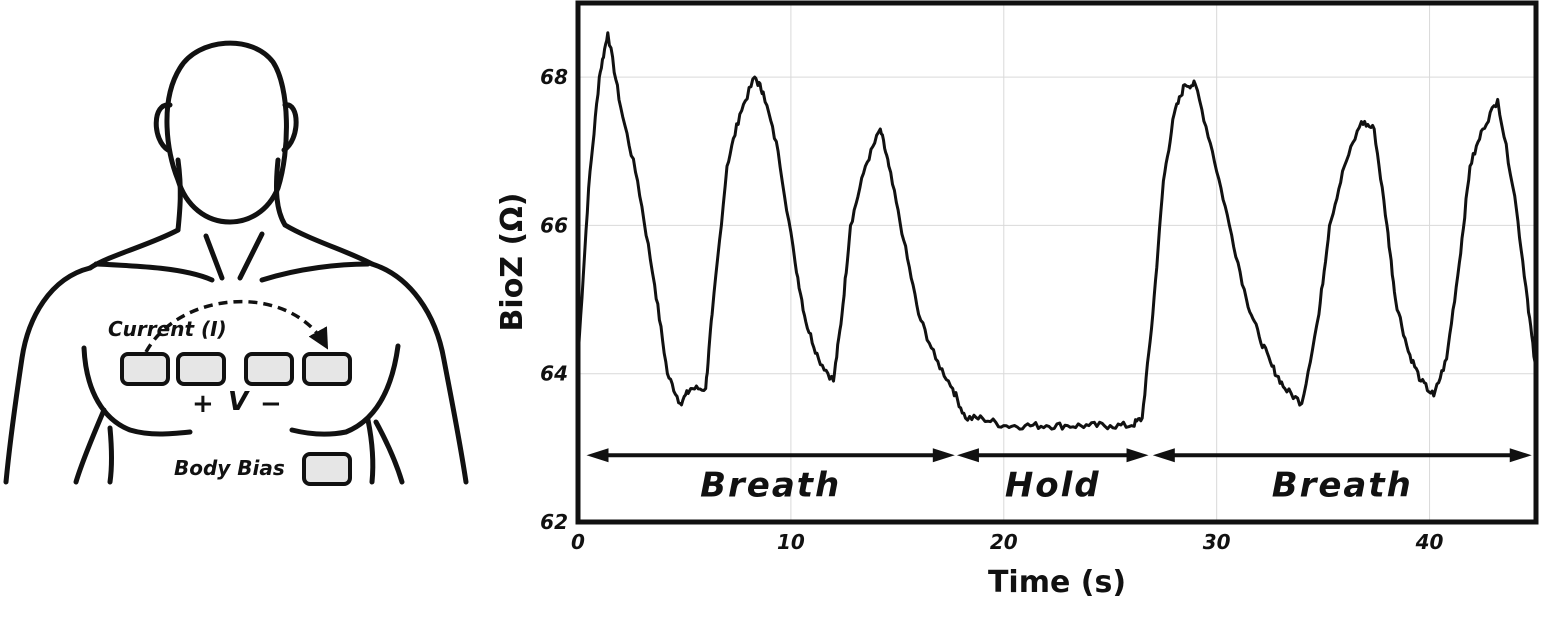  Describe the element at coordinates (179, 195) in the screenshot. I see `neck-left` at that location.